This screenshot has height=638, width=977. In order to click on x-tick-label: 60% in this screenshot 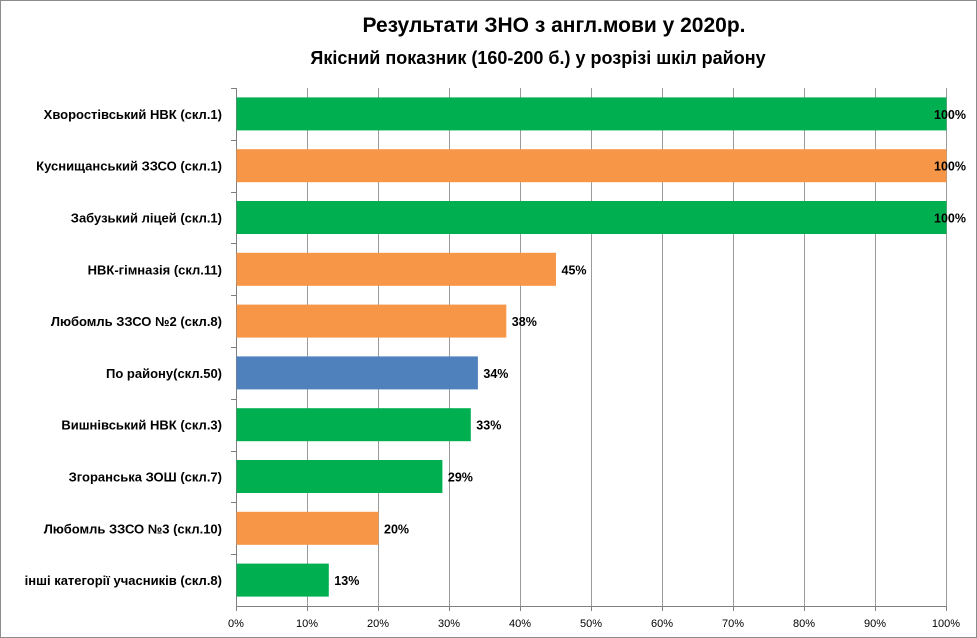, I will do `click(662, 624)`.